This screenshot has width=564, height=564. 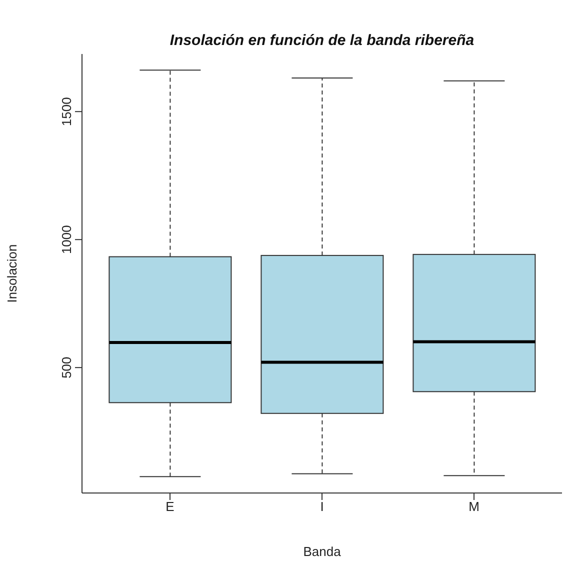 What do you see at coordinates (66, 111) in the screenshot?
I see `y-tick-label: 1500` at bounding box center [66, 111].